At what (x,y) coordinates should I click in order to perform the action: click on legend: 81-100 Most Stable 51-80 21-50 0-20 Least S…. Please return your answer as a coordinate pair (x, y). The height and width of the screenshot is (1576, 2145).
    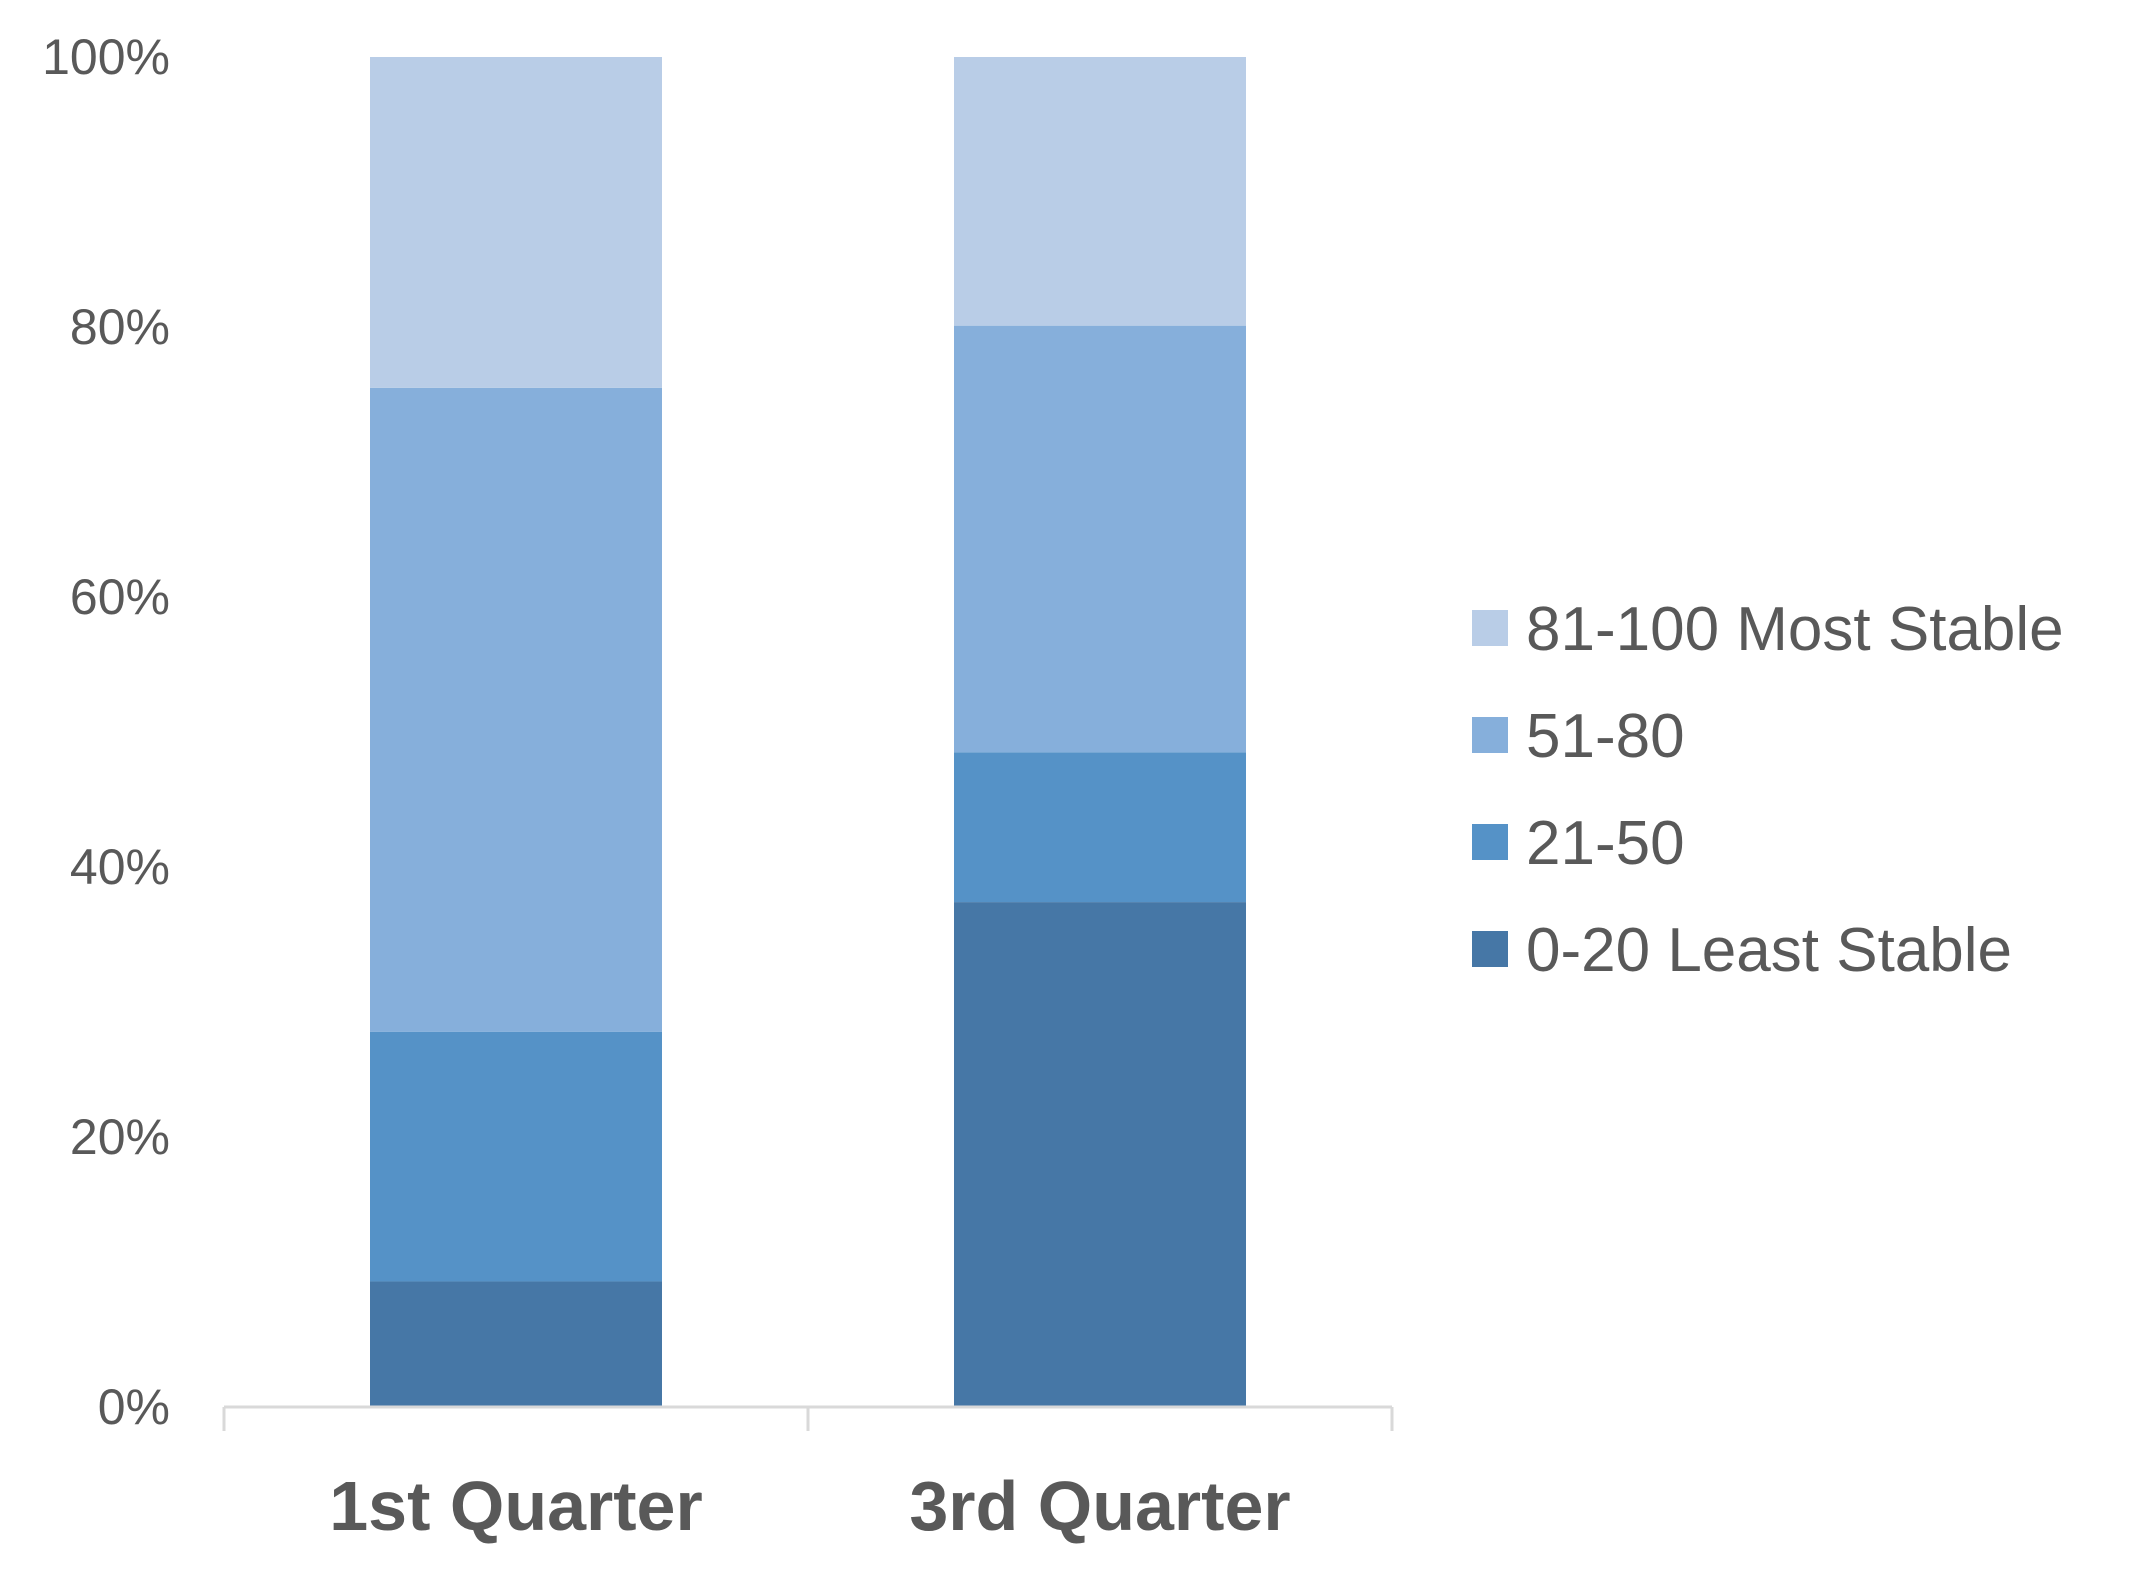
    Looking at the image, I should click on (1768, 790).